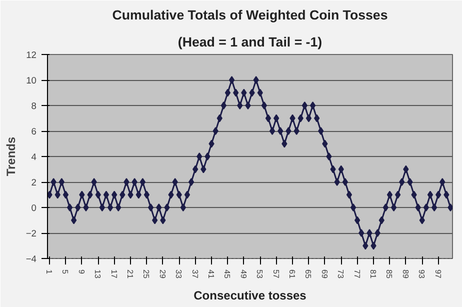  Describe the element at coordinates (34, 183) in the screenshot. I see `y-tick-label: 2` at that location.